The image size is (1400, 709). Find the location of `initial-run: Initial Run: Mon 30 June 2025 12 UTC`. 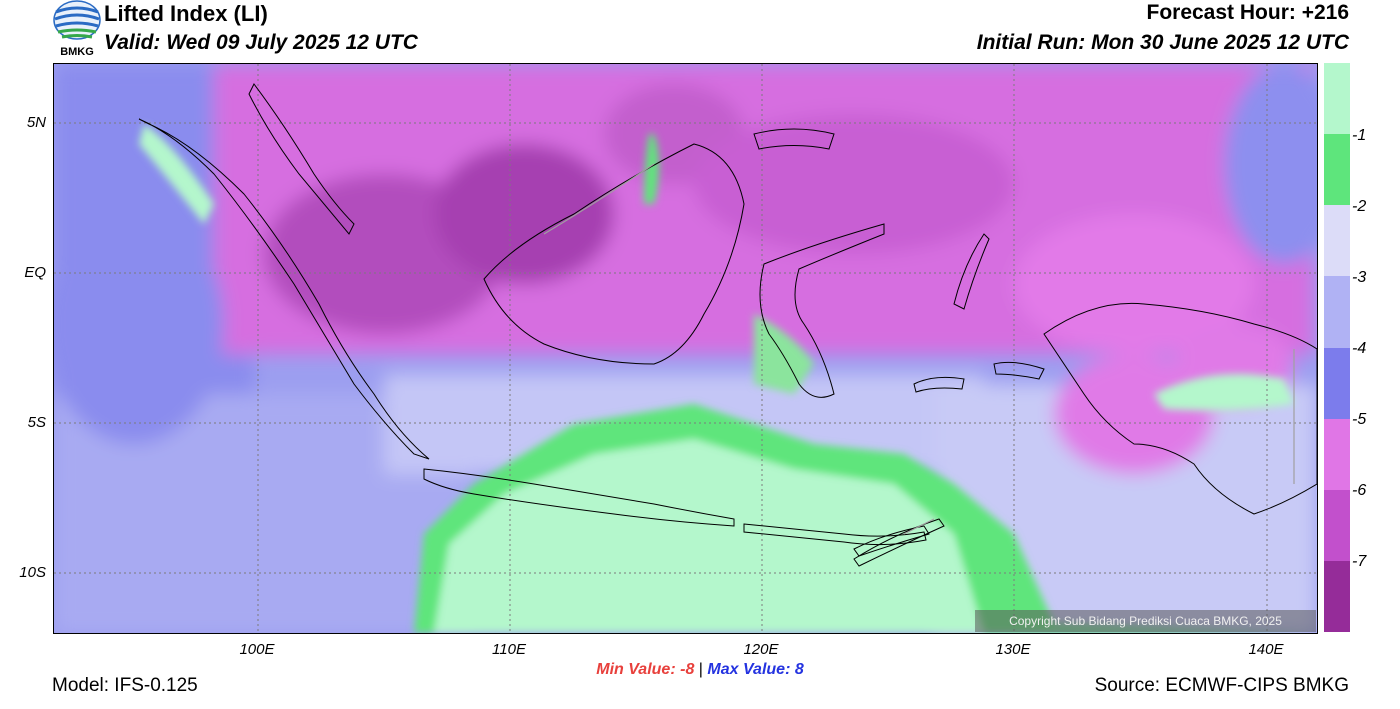

initial-run: Initial Run: Mon 30 June 2025 12 UTC is located at coordinates (1162, 42).